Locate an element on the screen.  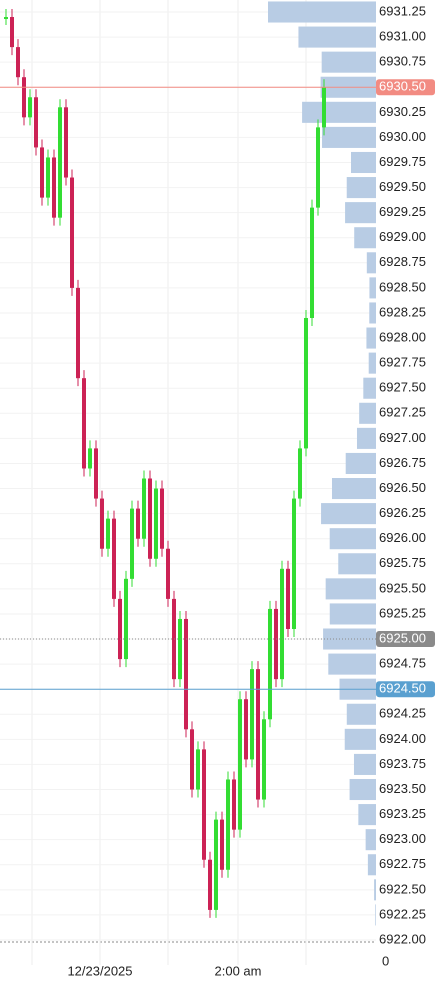
y-tick-label: 6925.75 is located at coordinates (402, 562).